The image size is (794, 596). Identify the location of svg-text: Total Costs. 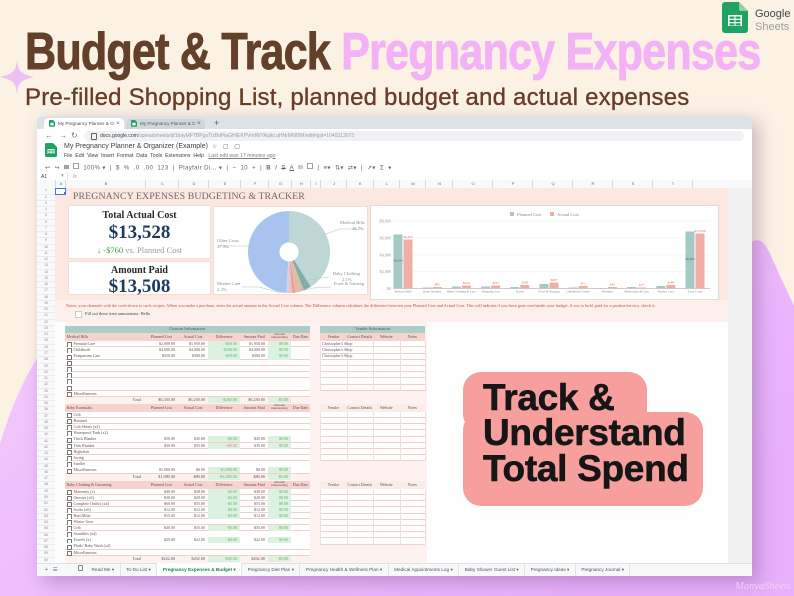
(695, 292).